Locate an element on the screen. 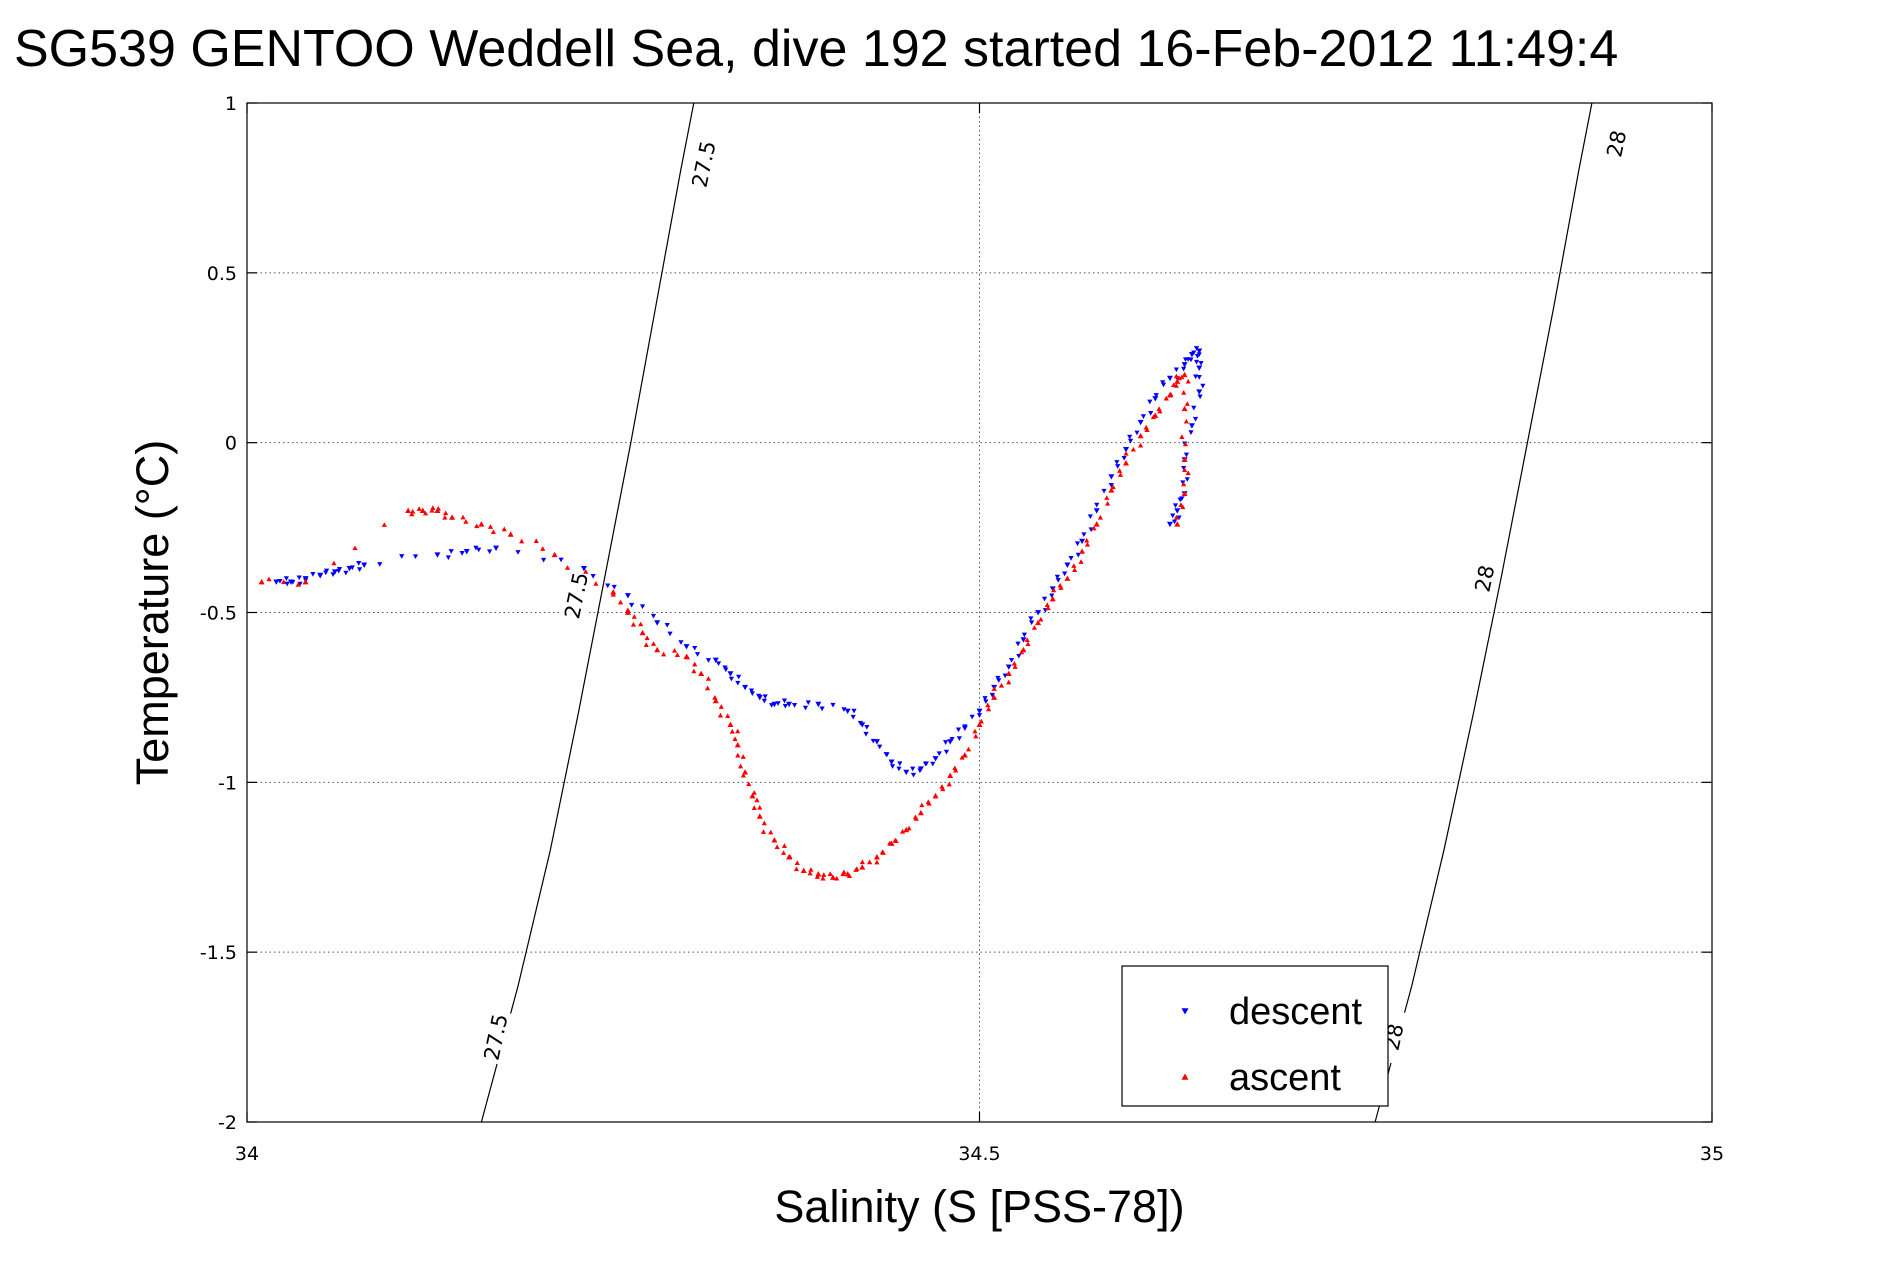 This screenshot has width=1891, height=1262. contour-label: 28 is located at coordinates (1484, 578).